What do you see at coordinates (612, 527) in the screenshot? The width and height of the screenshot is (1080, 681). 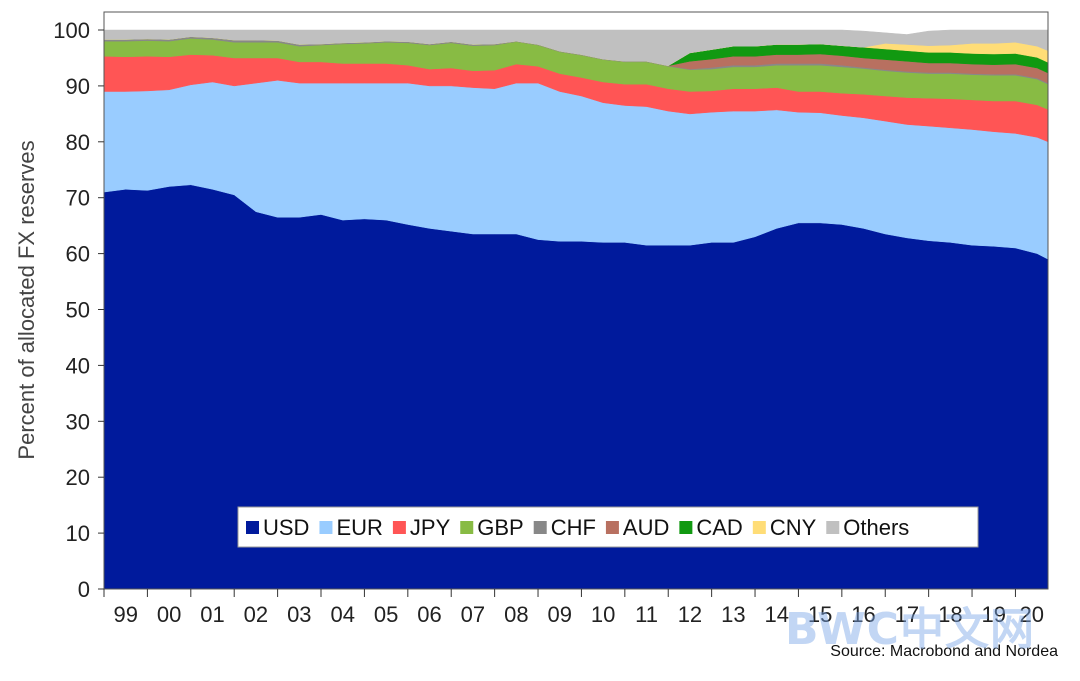 I see `legend-swatch-aud` at bounding box center [612, 527].